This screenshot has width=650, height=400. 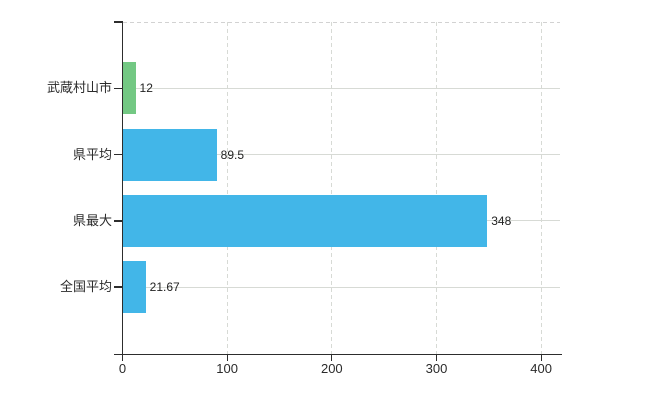 I want to click on x-tick-label: 300, so click(x=436, y=368).